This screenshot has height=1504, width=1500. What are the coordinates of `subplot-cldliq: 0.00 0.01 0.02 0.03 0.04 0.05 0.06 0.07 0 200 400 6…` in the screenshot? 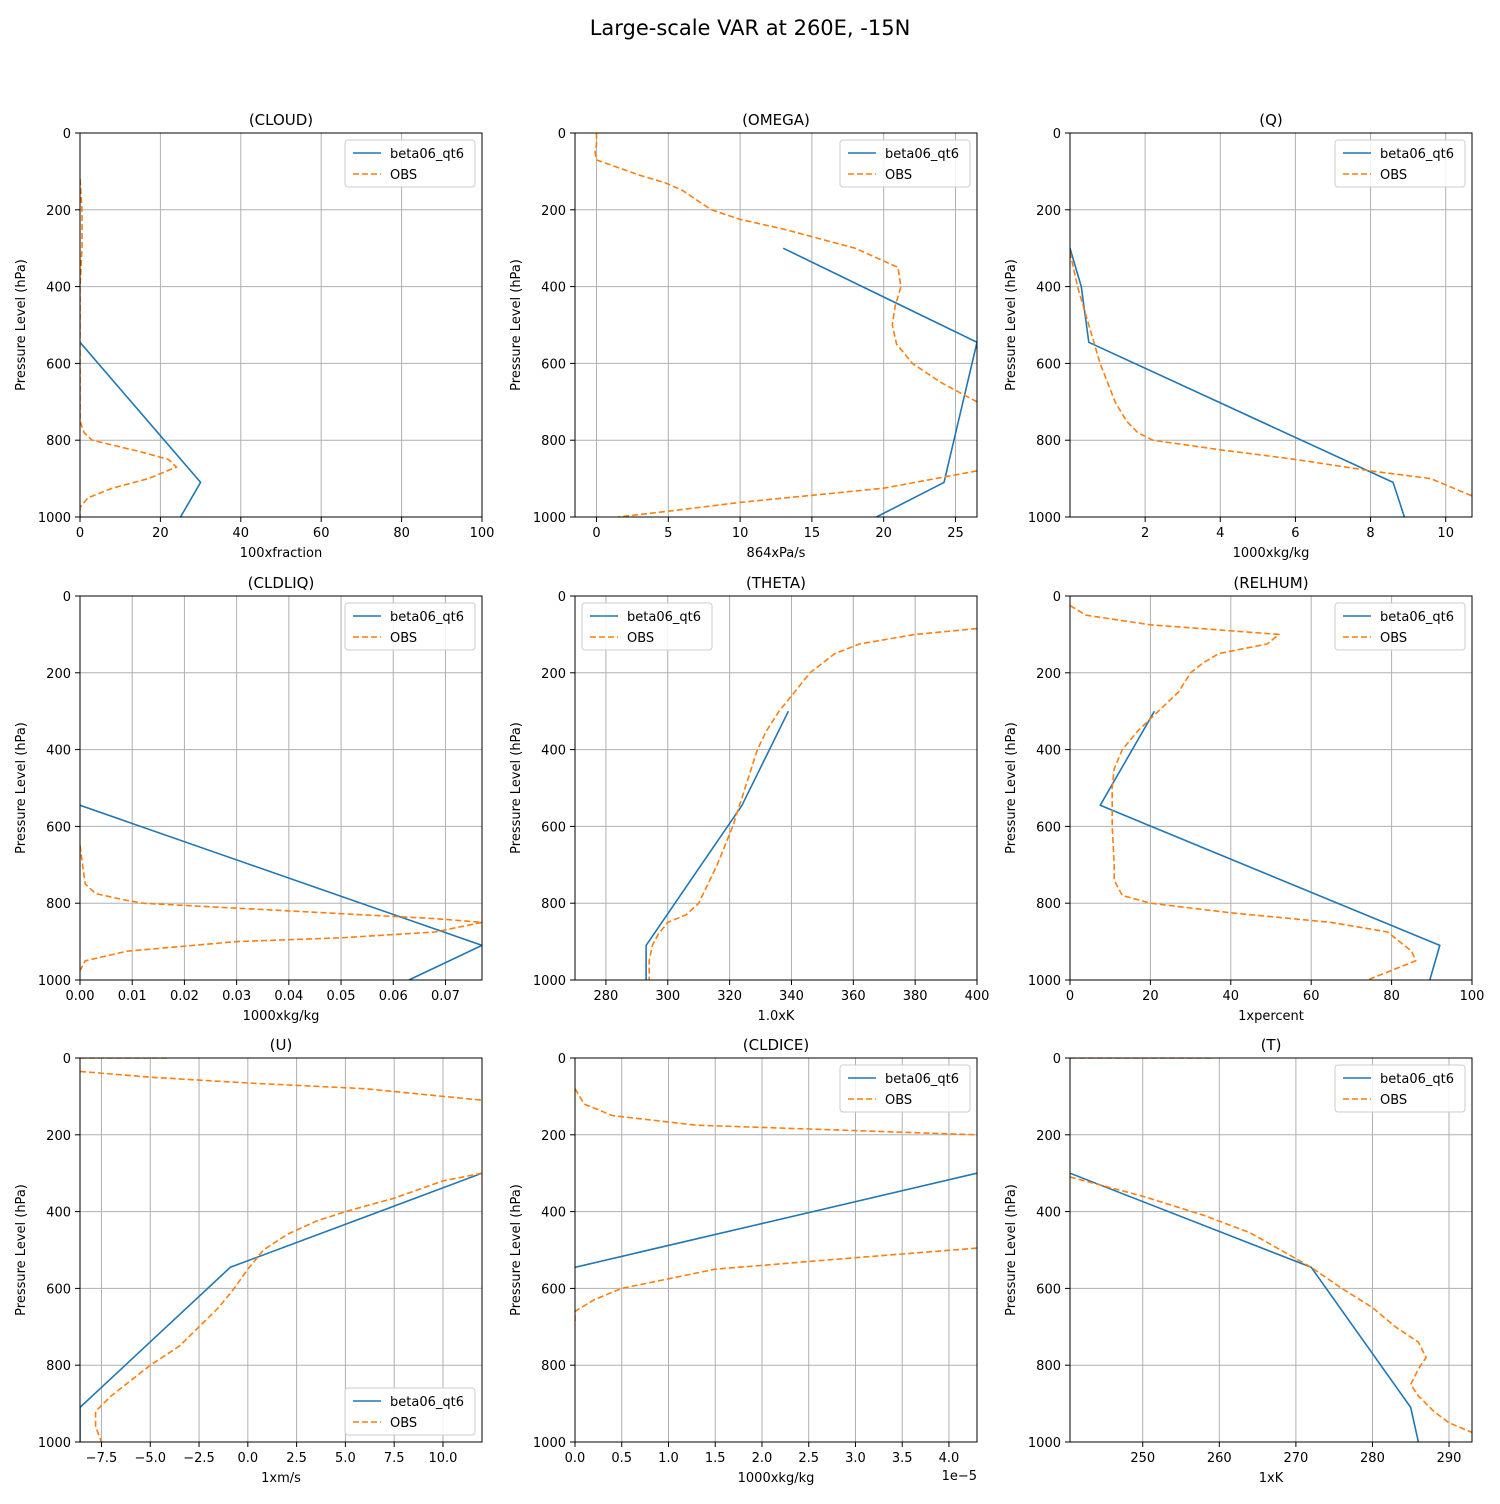 It's located at (248, 799).